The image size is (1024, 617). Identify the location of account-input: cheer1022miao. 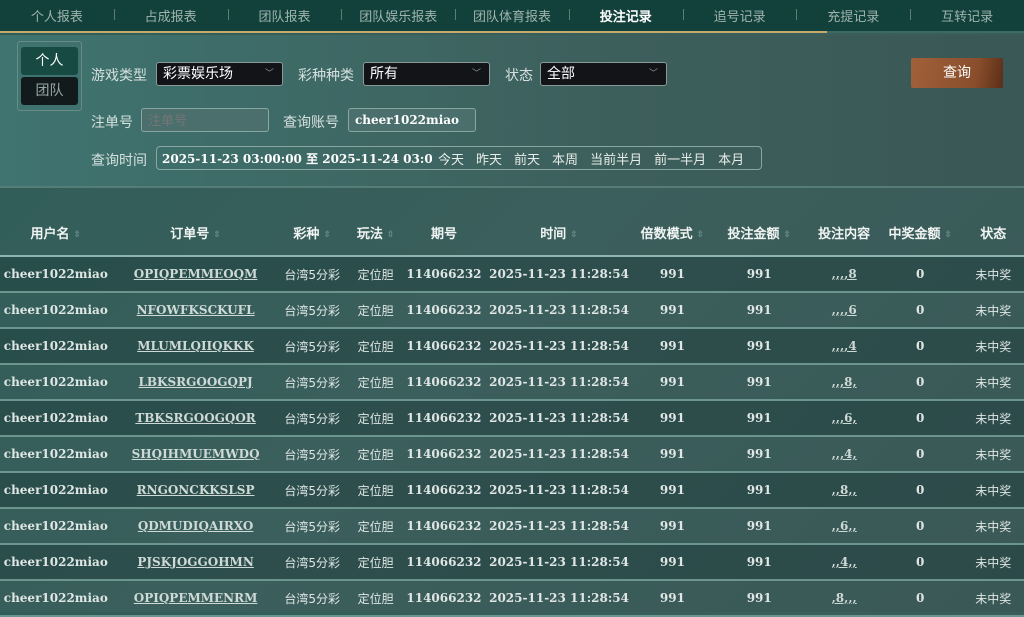
(412, 120).